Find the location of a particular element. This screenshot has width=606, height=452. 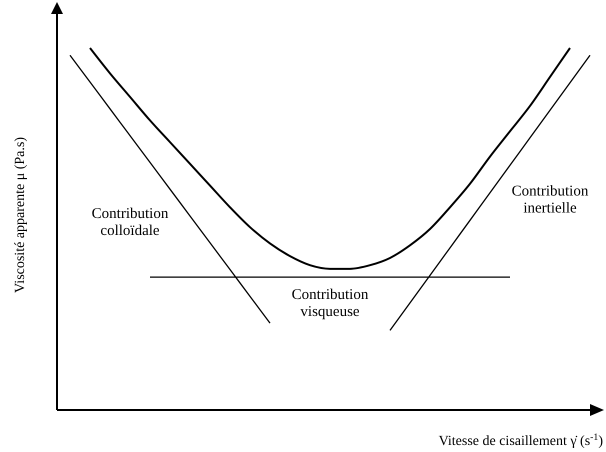

series-label: Contribution colloïdale is located at coordinates (130, 222).